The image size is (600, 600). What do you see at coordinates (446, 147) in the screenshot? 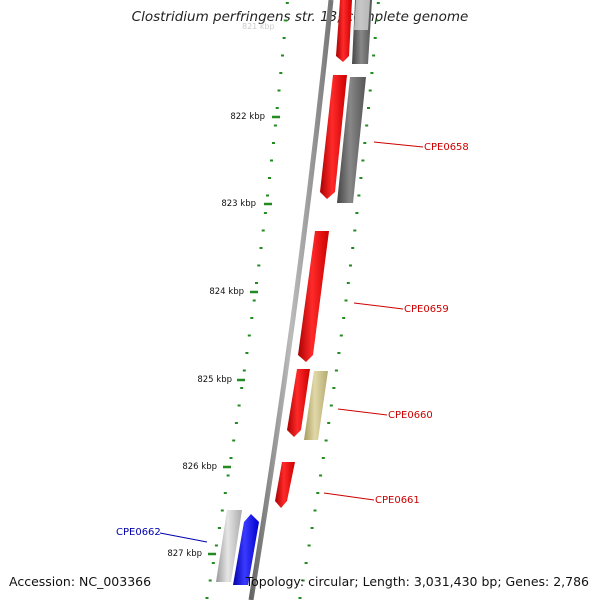
I see `gene-label-cpe0658: CPE0658` at bounding box center [446, 147].